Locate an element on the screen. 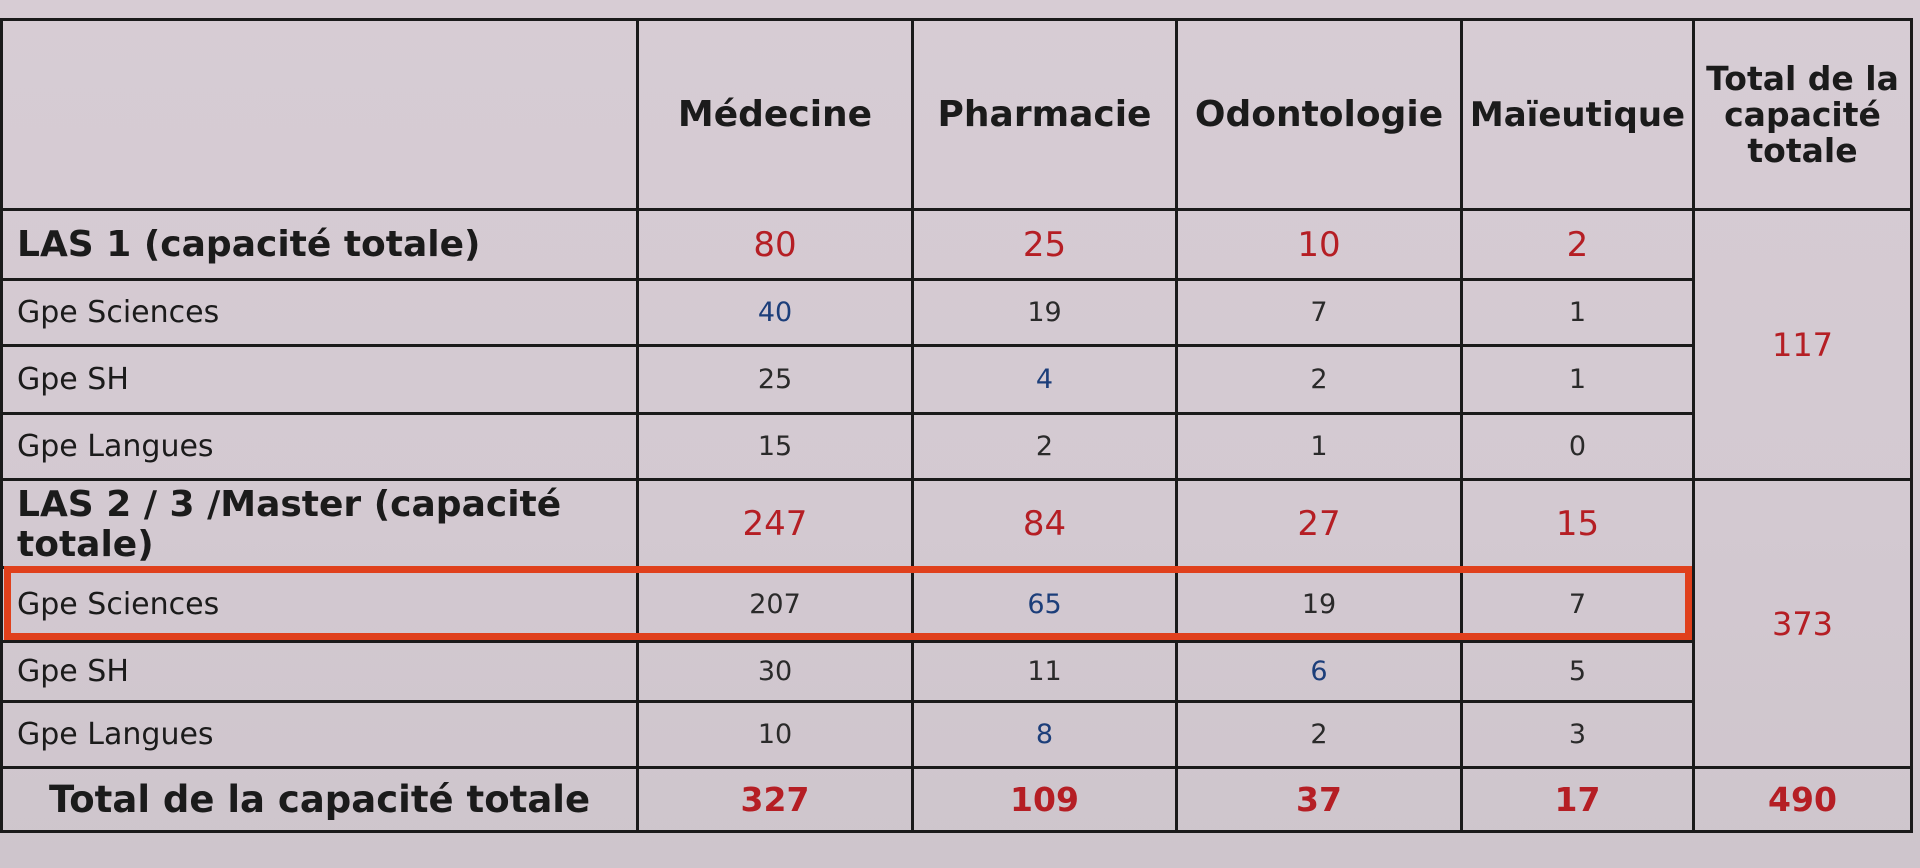 This screenshot has width=1920, height=868. cell-odontologie: 7 is located at coordinates (1319, 312).